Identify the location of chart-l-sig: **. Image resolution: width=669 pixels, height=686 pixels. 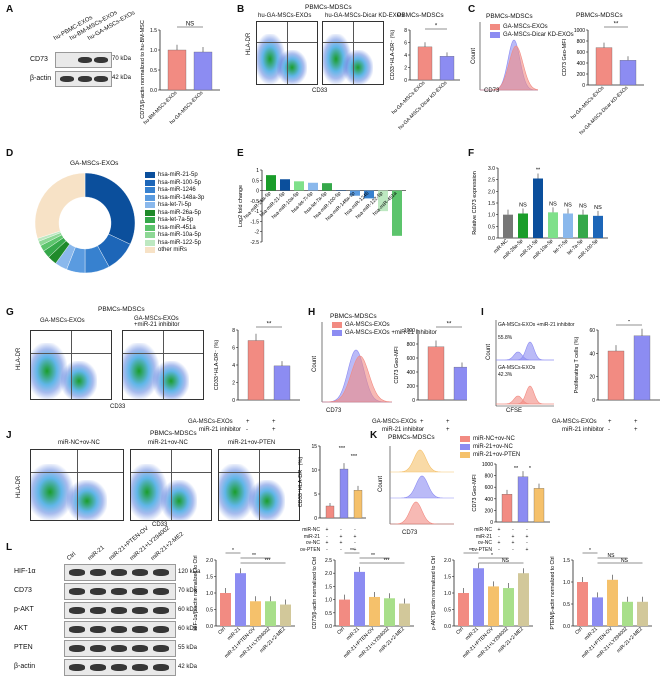
(471, 551).